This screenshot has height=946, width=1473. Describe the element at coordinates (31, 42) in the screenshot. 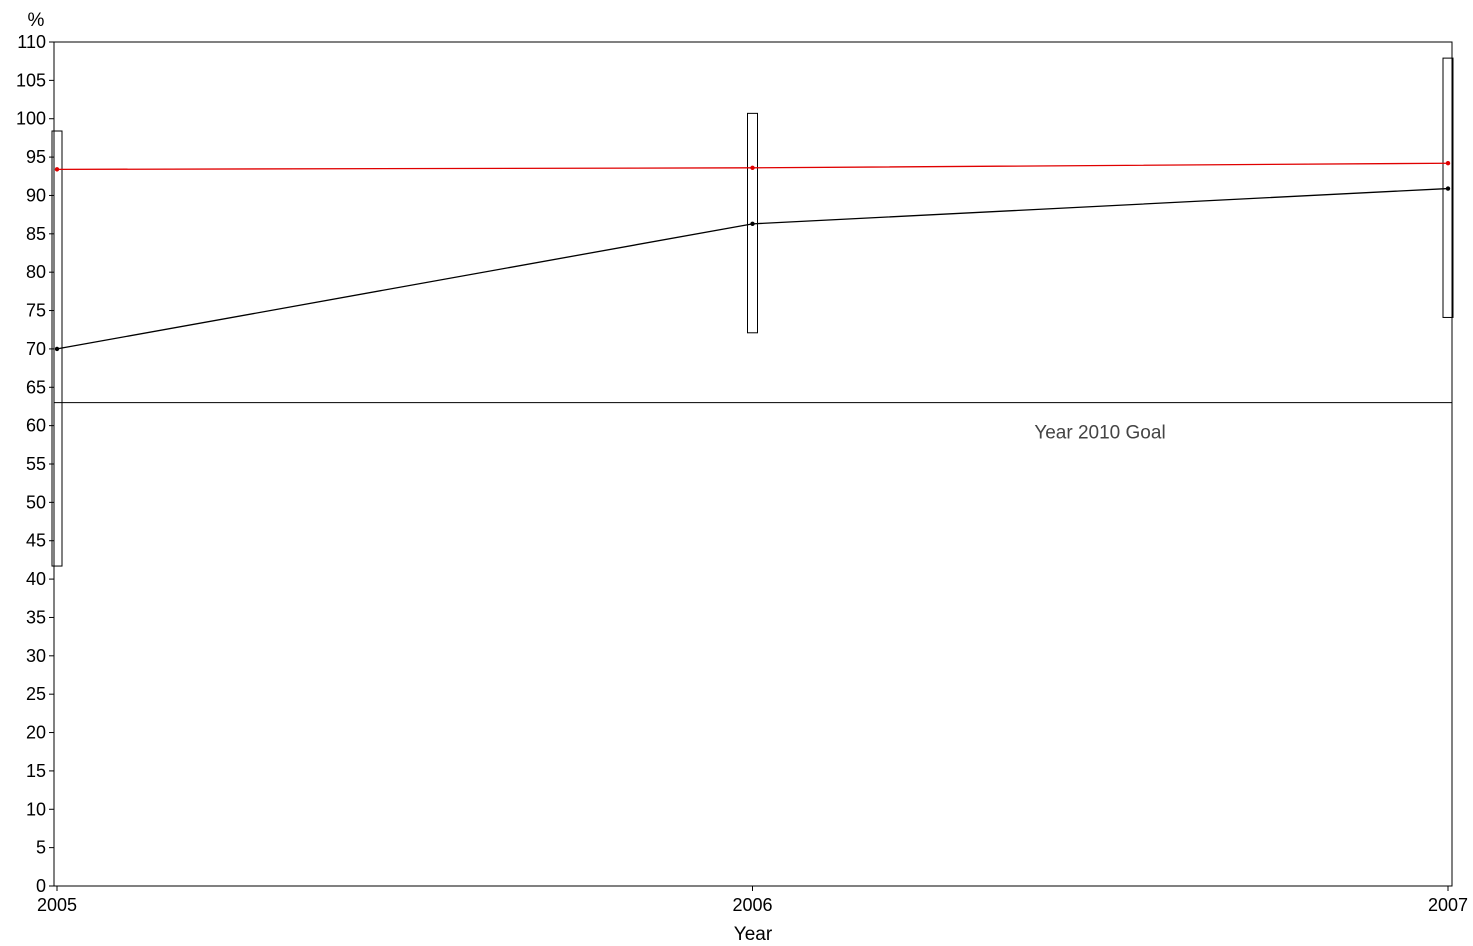

I see `y-tick-label: 110` at that location.